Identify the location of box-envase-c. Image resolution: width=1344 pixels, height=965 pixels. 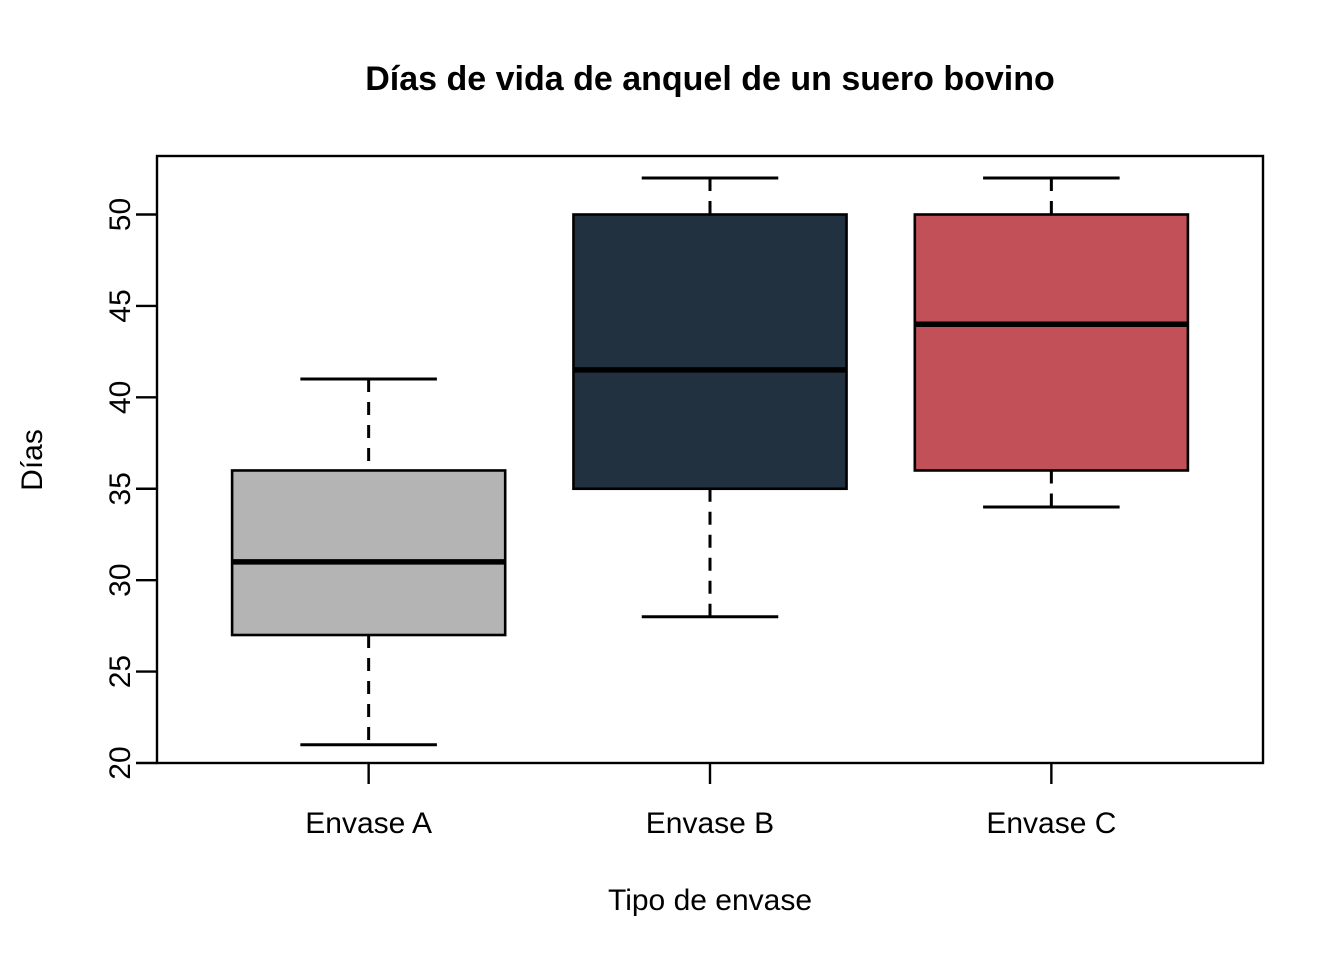
(1051, 342).